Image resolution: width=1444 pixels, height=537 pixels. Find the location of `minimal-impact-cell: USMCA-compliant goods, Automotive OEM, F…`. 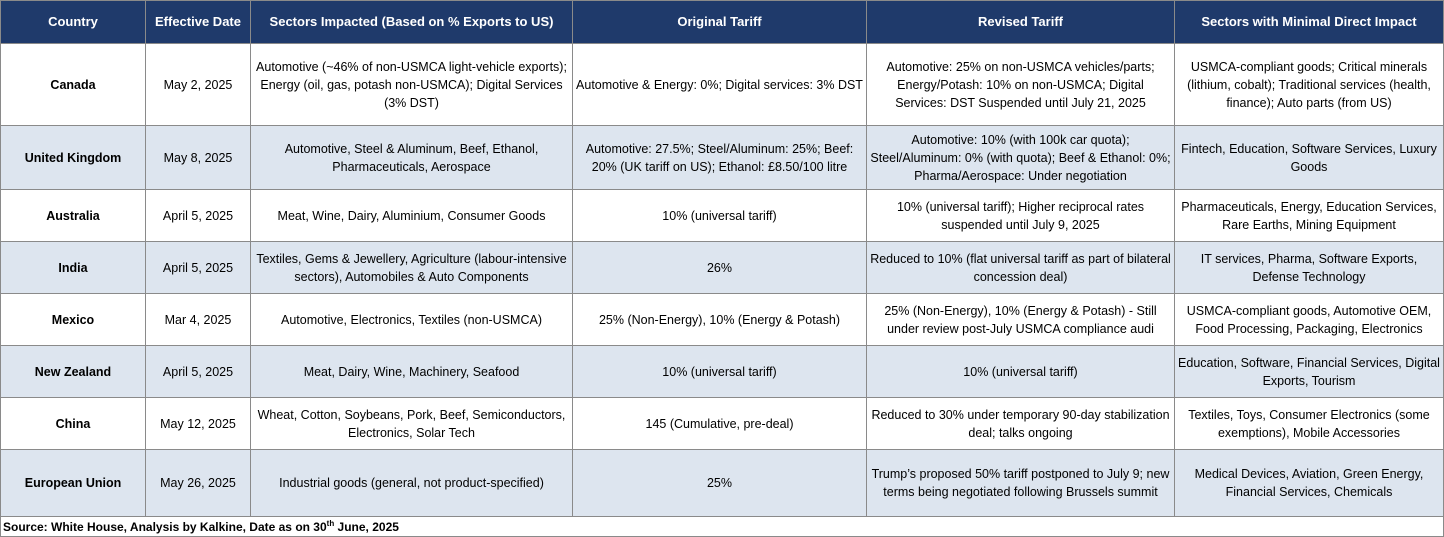

minimal-impact-cell: USMCA-compliant goods, Automotive OEM, F… is located at coordinates (1309, 319).